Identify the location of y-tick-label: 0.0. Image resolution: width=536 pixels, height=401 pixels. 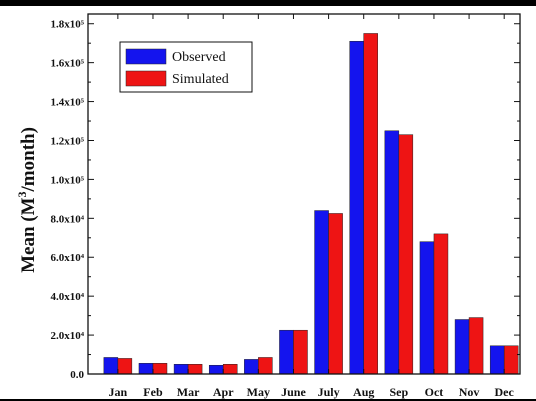
(77, 375).